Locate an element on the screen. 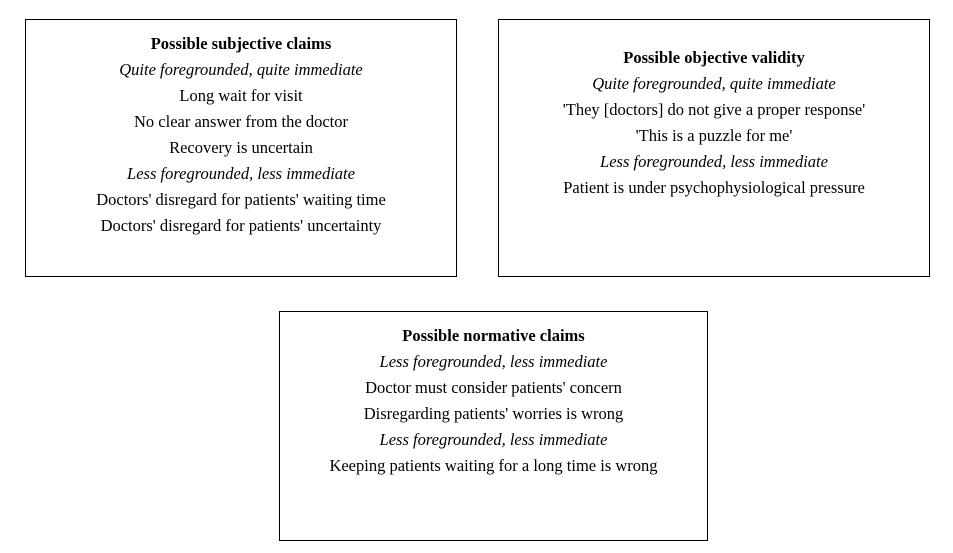  subjective-claim-item: Recovery is uncertain is located at coordinates (241, 147).